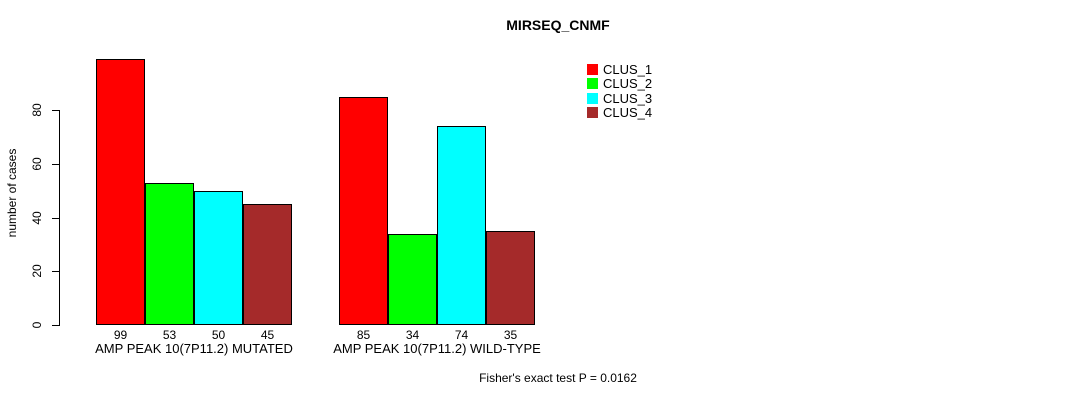 The height and width of the screenshot is (400, 1090). I want to click on legend-label: CLUS_2, so click(628, 84).